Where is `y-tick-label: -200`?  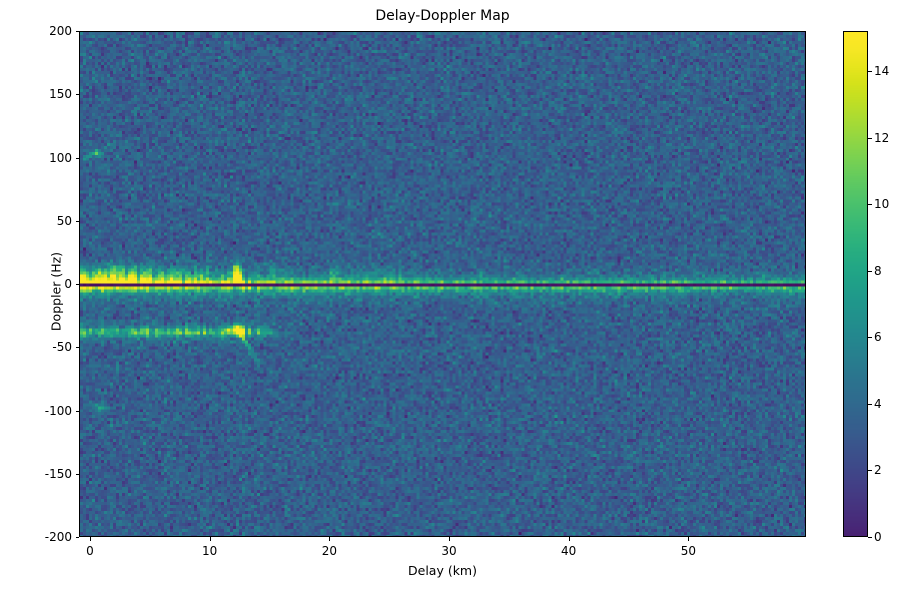 y-tick-label: -200 is located at coordinates (58, 537).